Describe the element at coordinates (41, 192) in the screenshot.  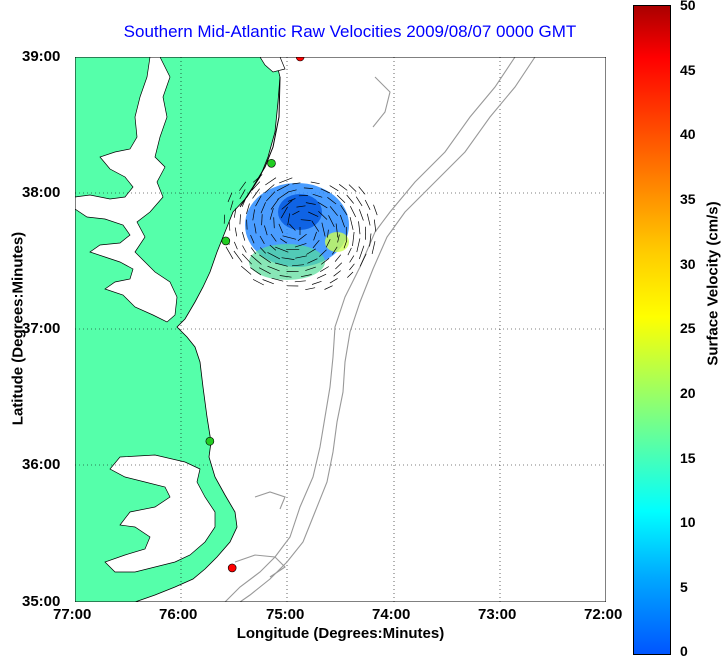
I see `y-tick-label: 38:00` at that location.